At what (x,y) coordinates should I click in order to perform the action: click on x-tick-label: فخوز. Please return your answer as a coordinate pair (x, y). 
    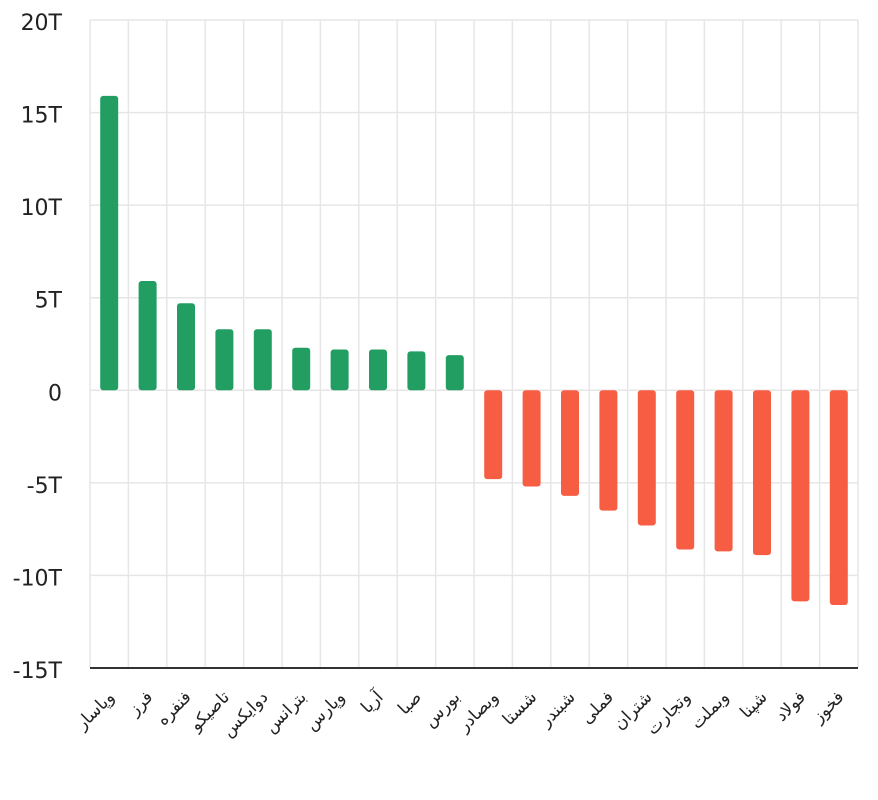
    Looking at the image, I should click on (828, 707).